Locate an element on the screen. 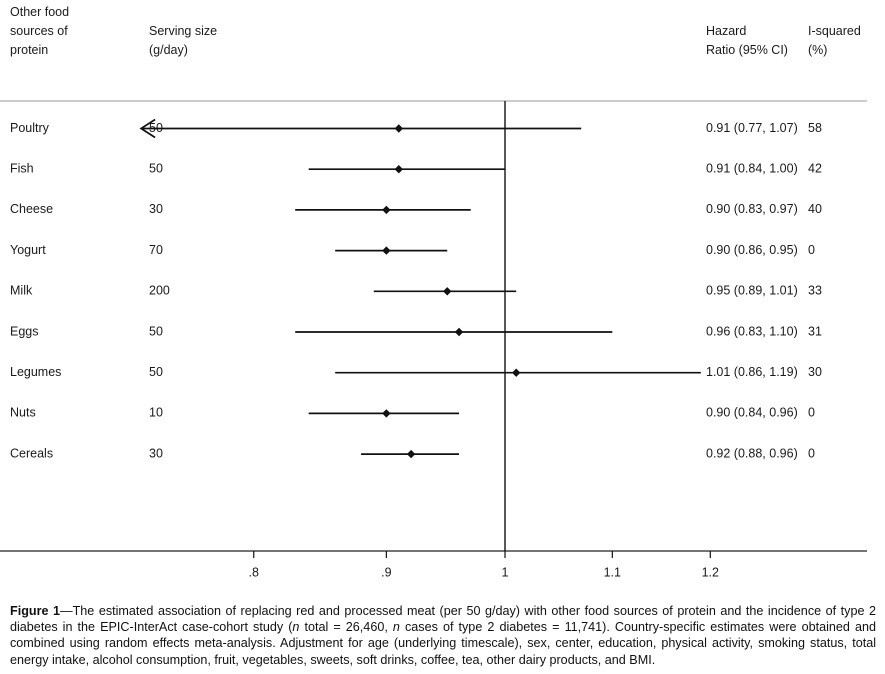  row-label: Cereals is located at coordinates (31, 453).